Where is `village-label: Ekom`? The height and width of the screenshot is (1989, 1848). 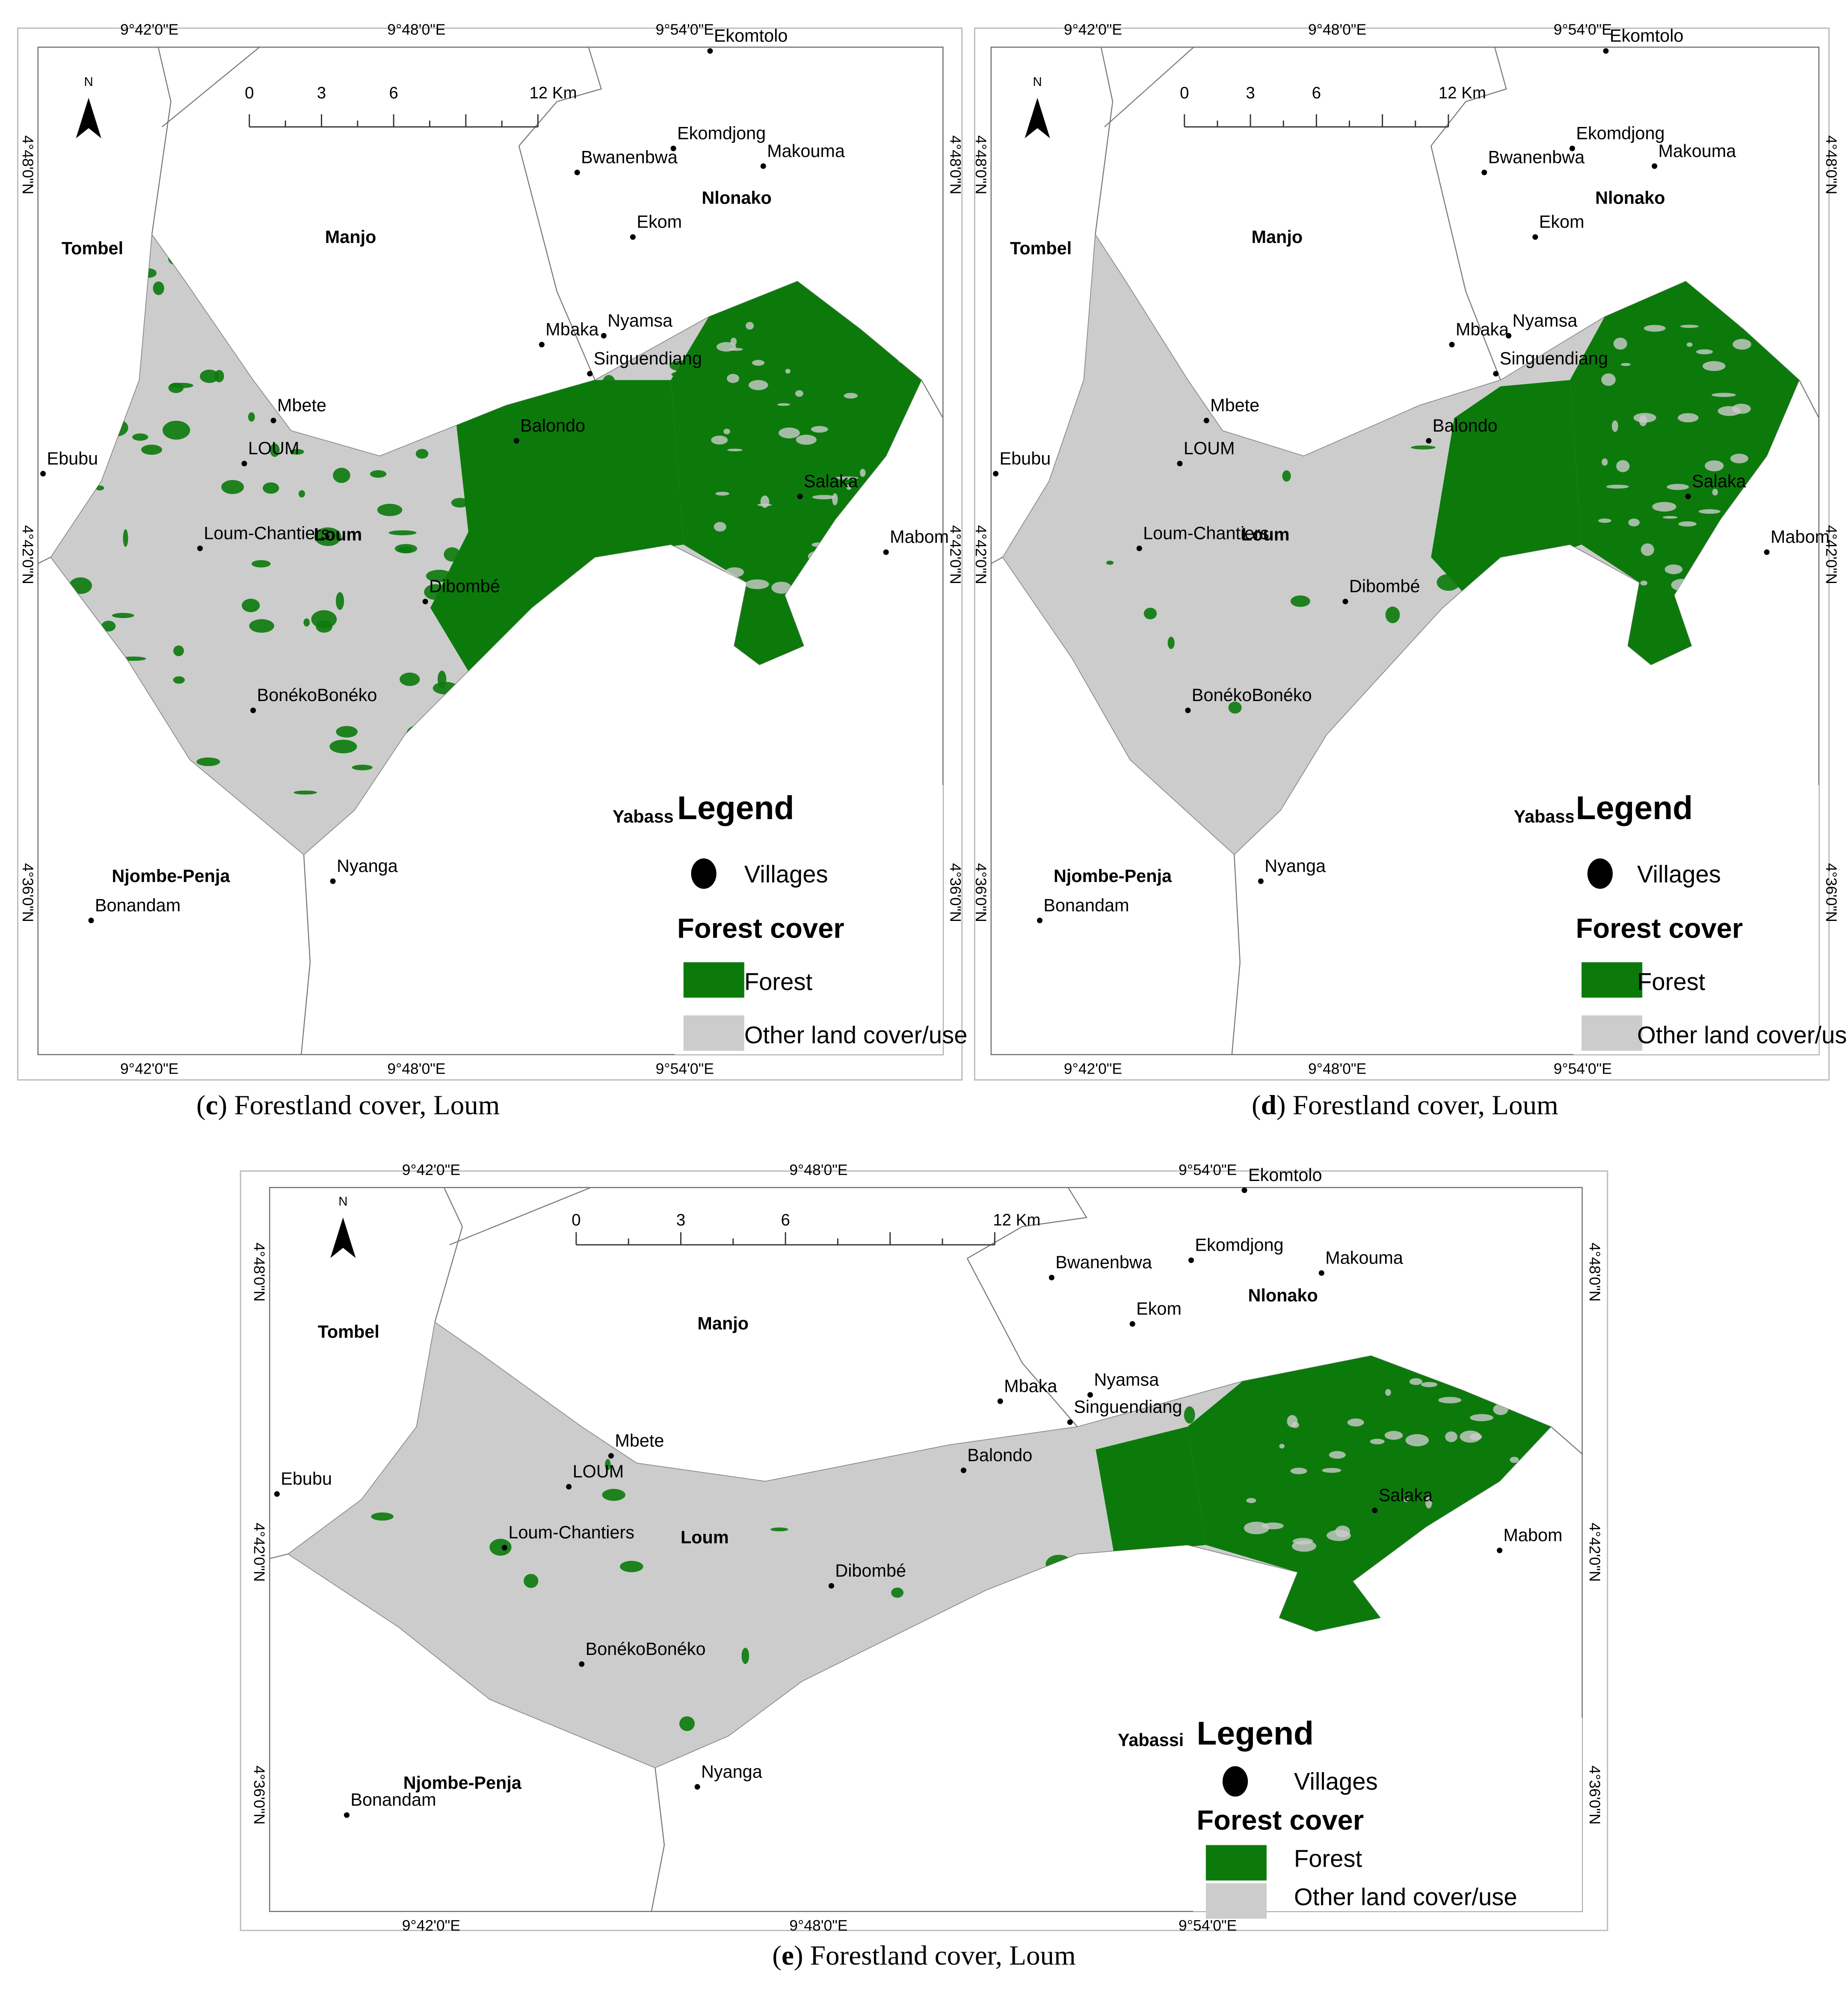
village-label: Ekom is located at coordinates (1561, 221).